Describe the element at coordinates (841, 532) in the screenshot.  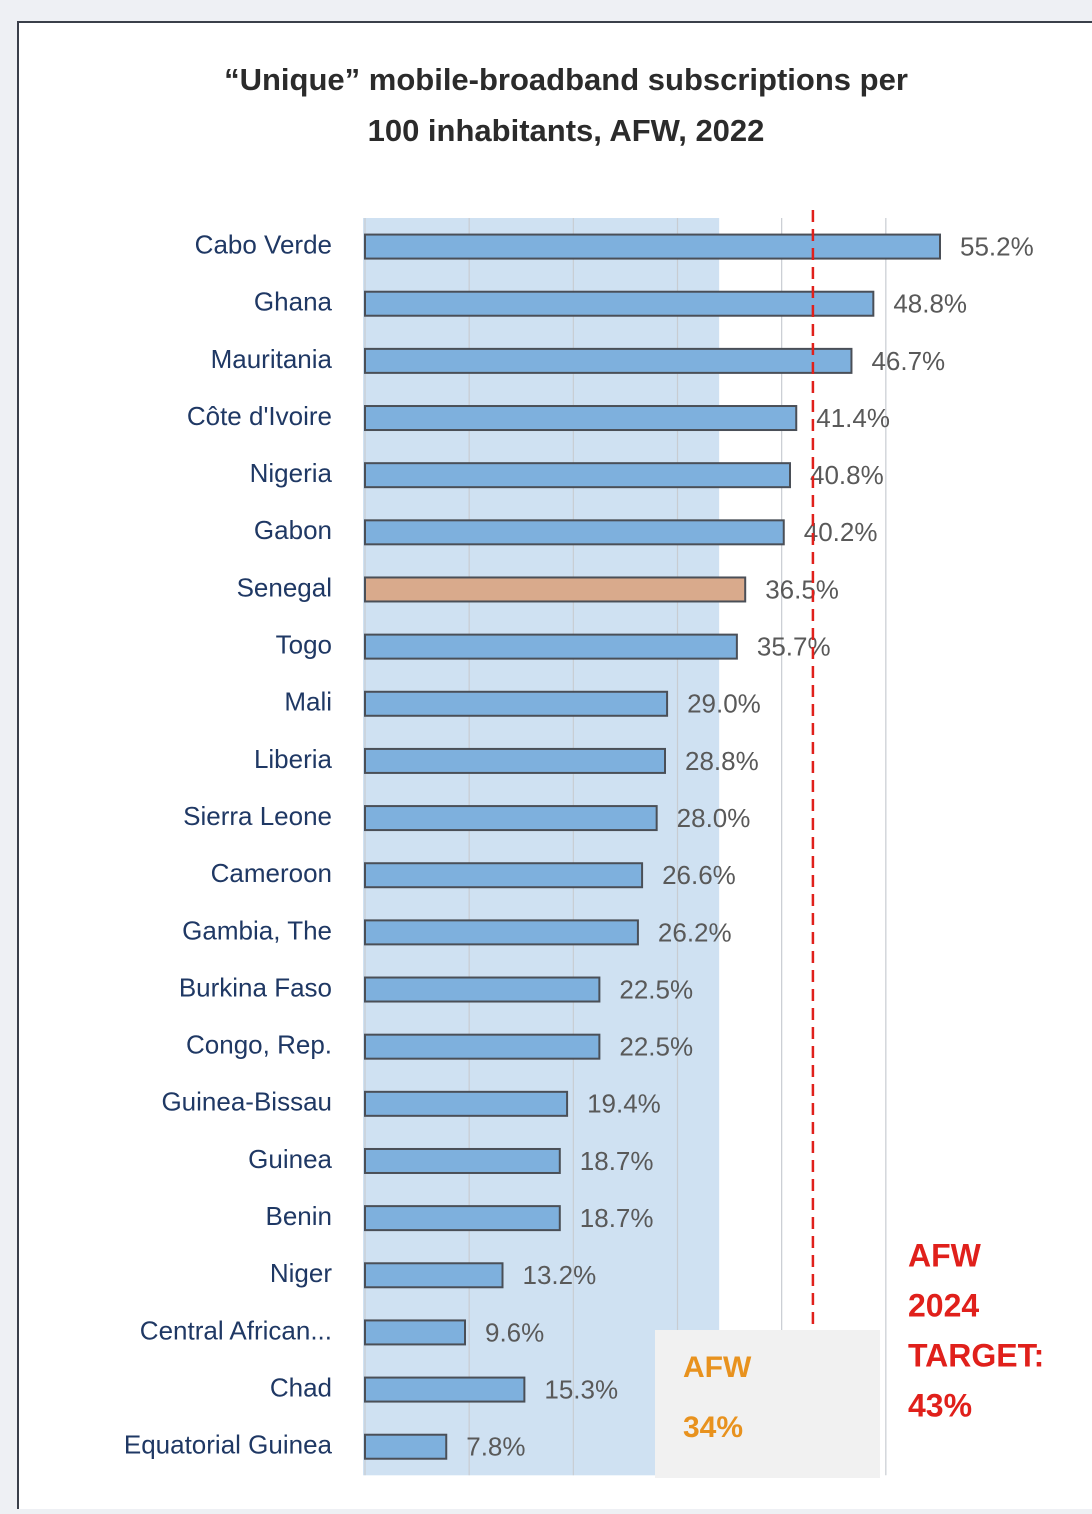
I see `value-label: 40.2%` at that location.